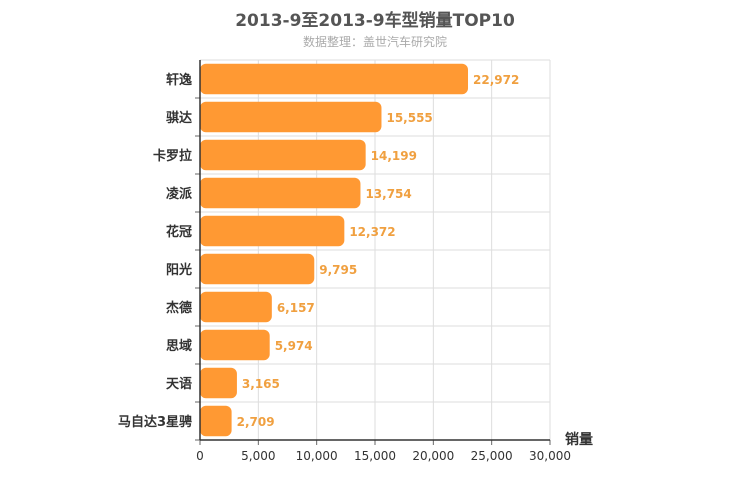  What do you see at coordinates (179, 232) in the screenshot?
I see `category-label: 花冠` at bounding box center [179, 232].